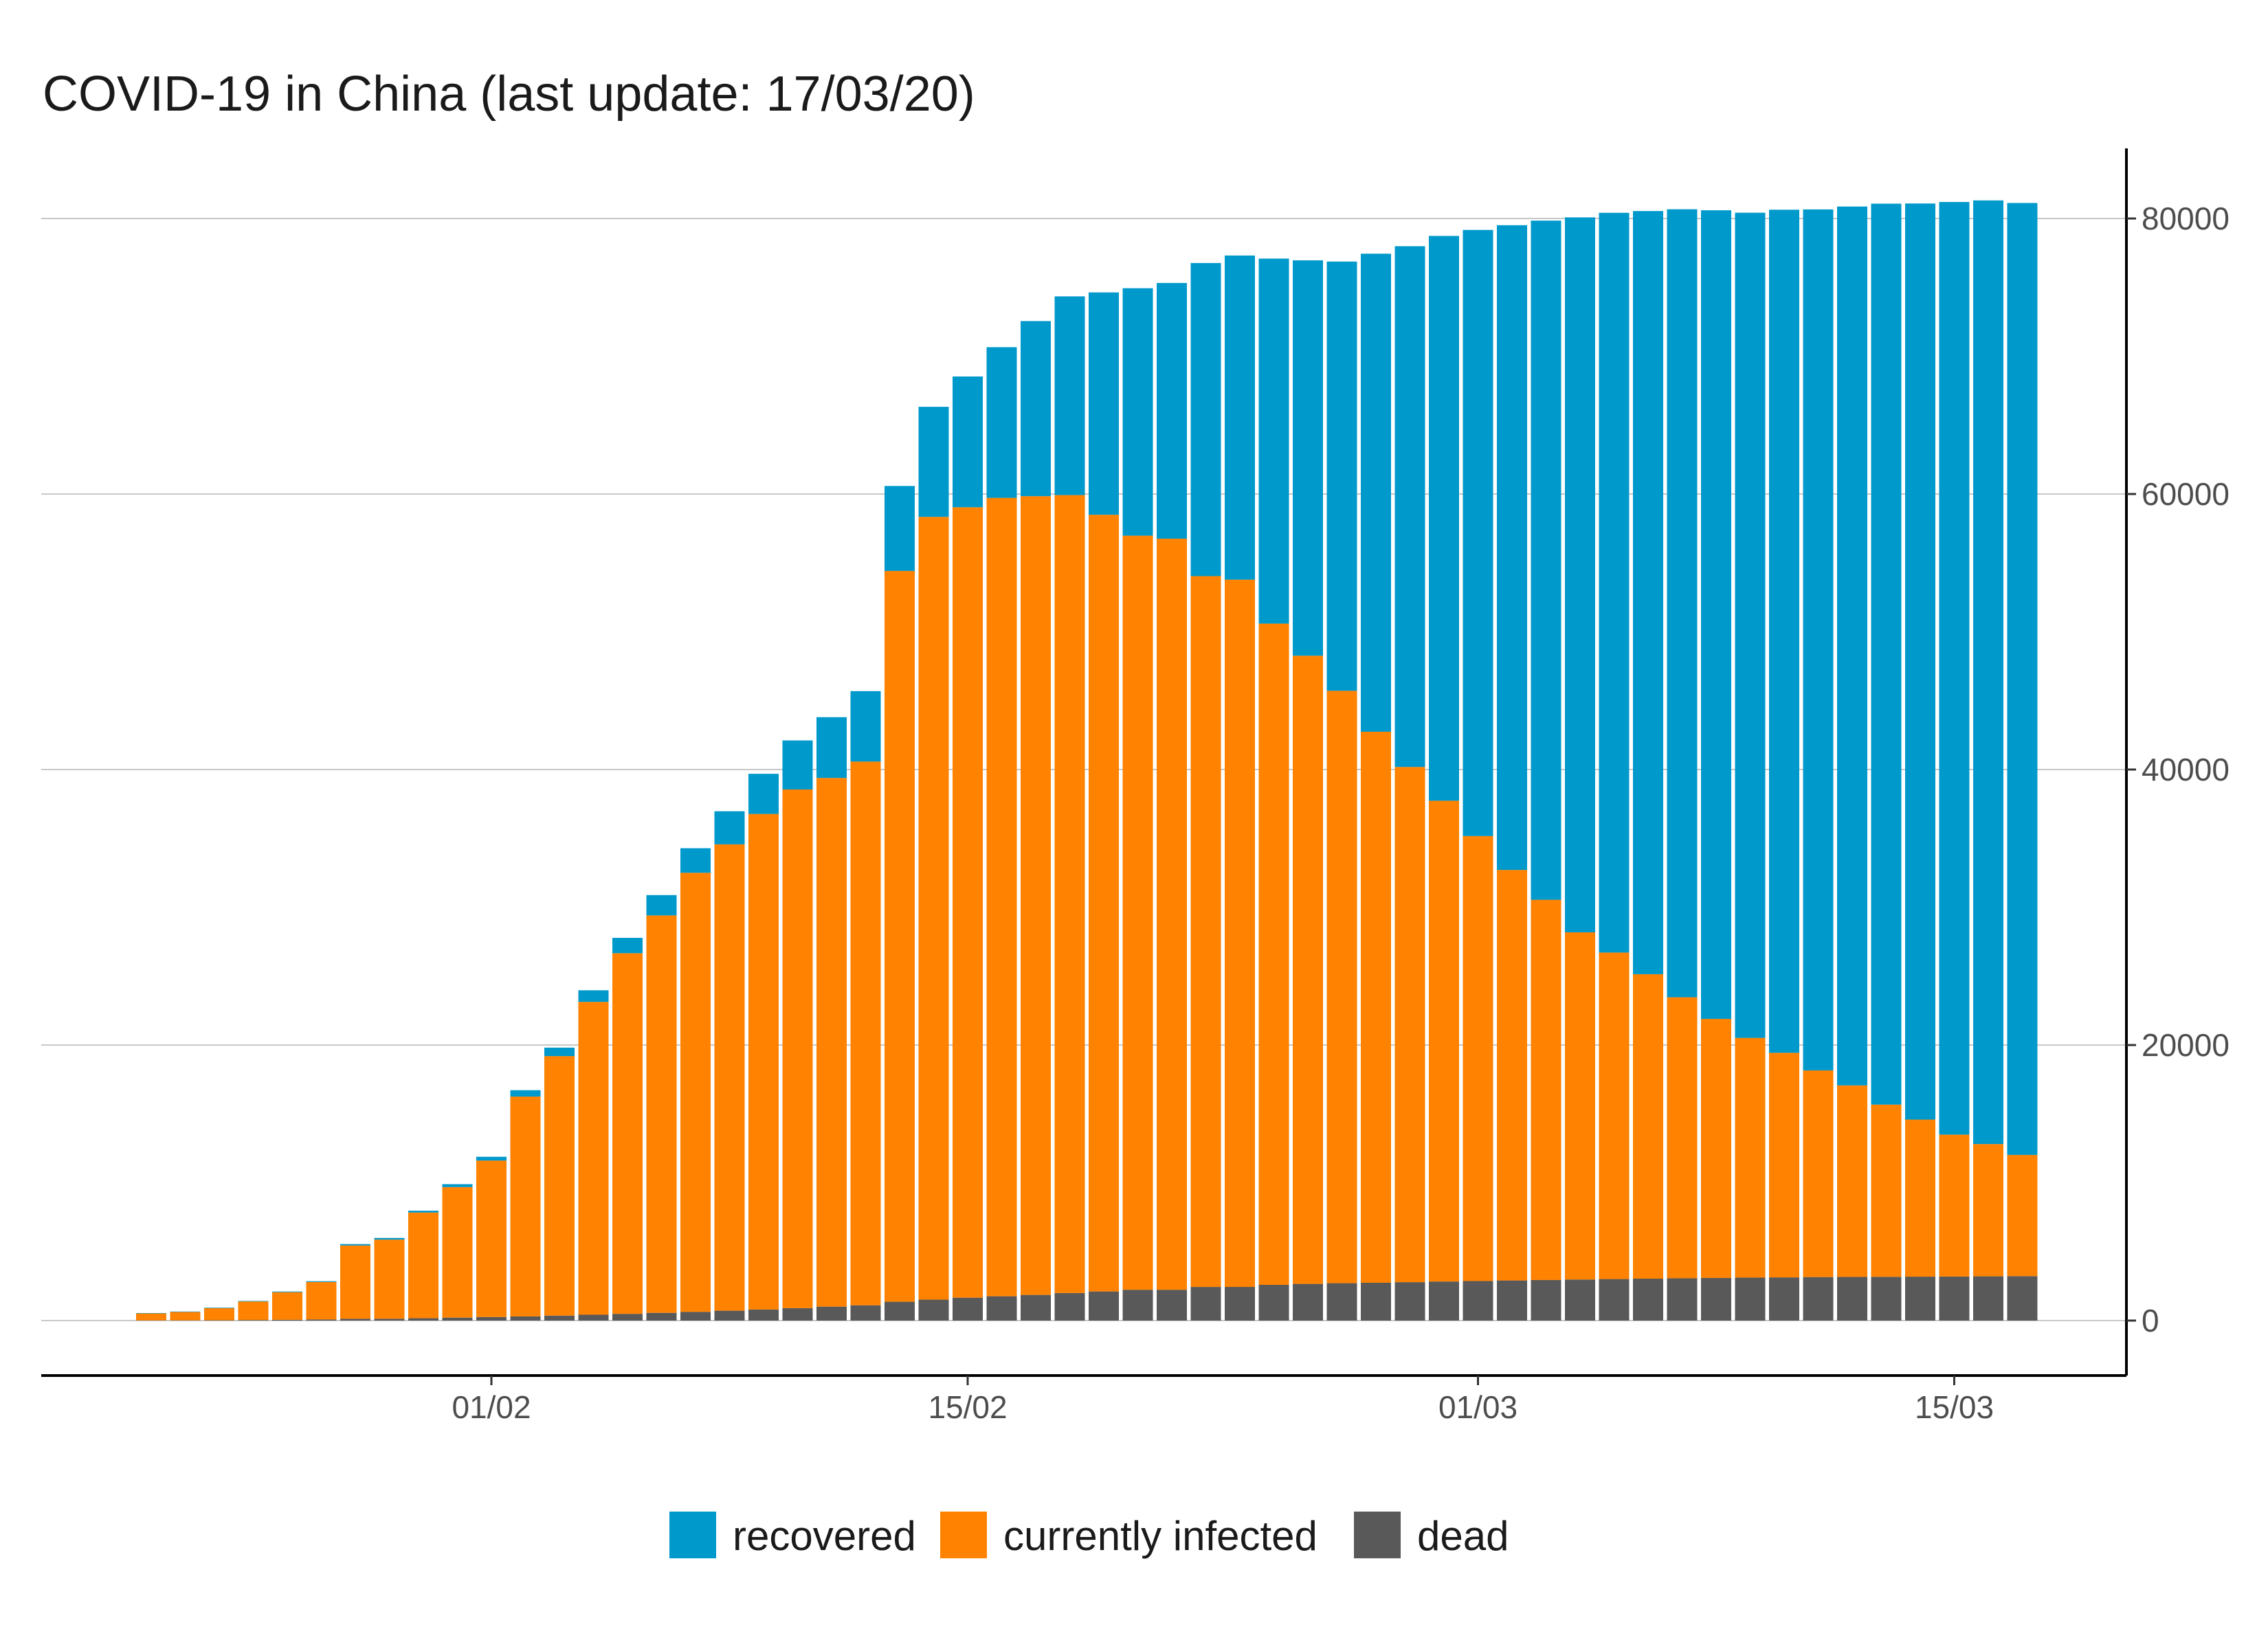  Describe the element at coordinates (2186, 219) in the screenshot. I see `y-tick-label: 80000` at that location.